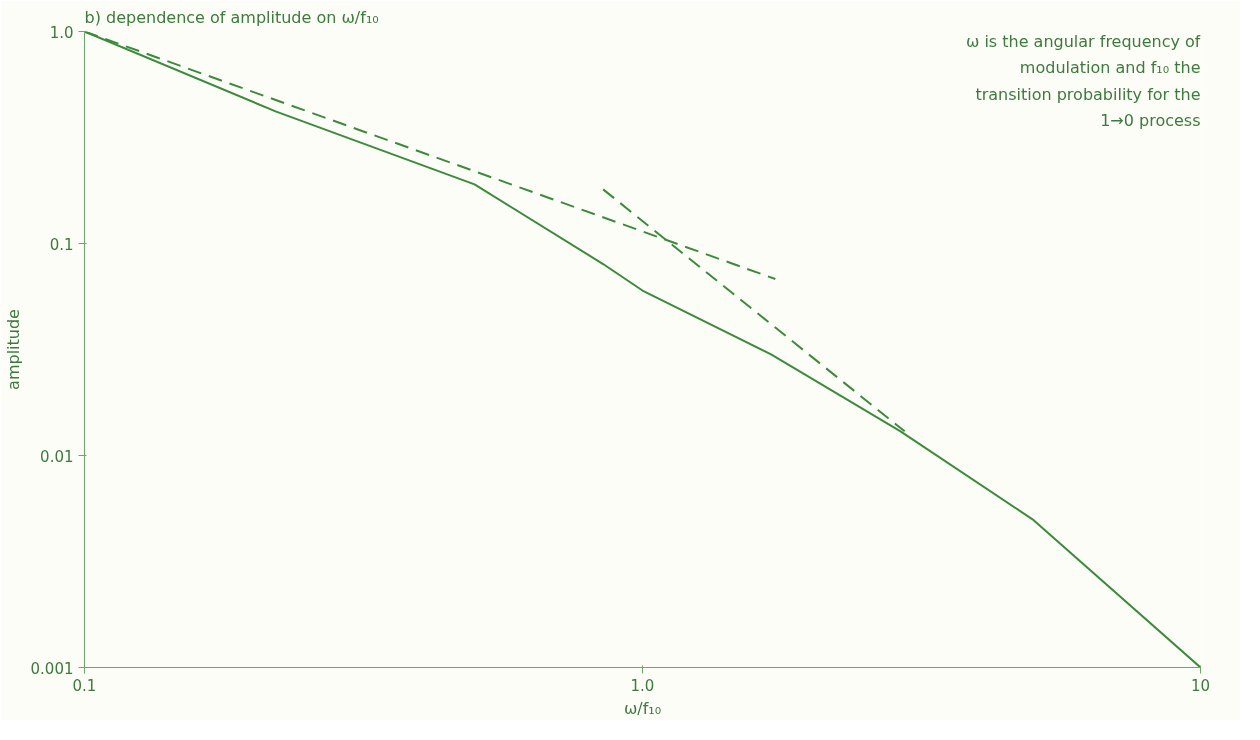 The height and width of the screenshot is (740, 1260). I want to click on y-tick-label: 0.01, so click(57, 456).